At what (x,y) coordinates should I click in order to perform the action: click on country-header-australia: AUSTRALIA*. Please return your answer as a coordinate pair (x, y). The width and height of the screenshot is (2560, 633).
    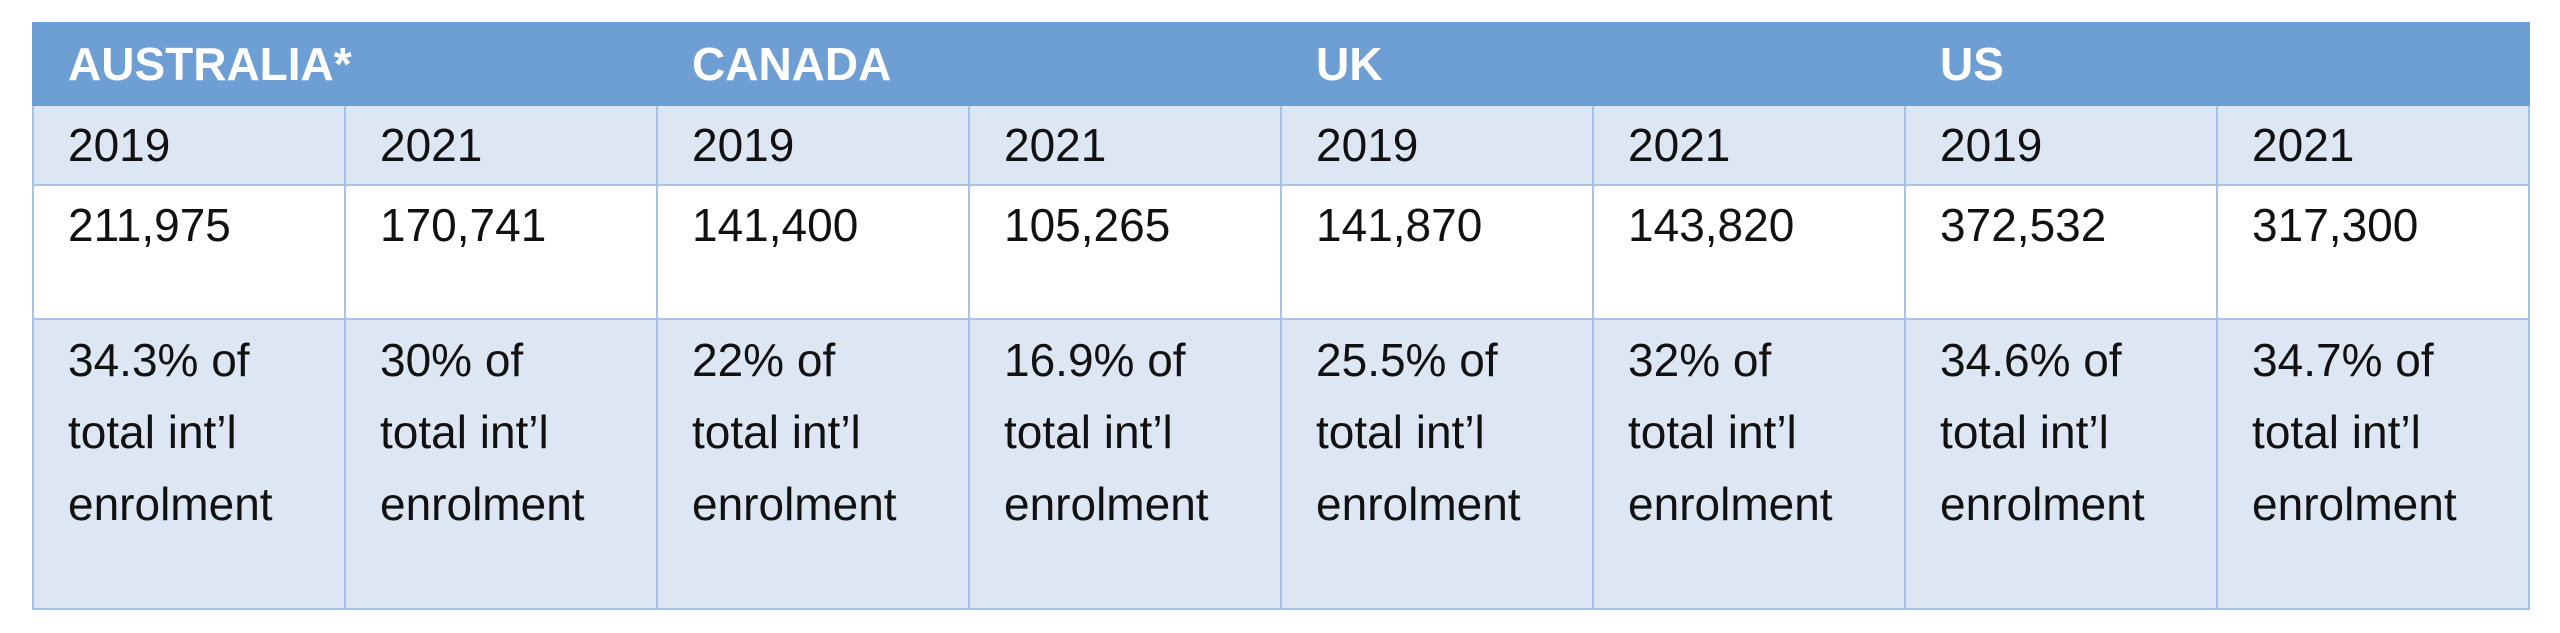
    Looking at the image, I should click on (345, 64).